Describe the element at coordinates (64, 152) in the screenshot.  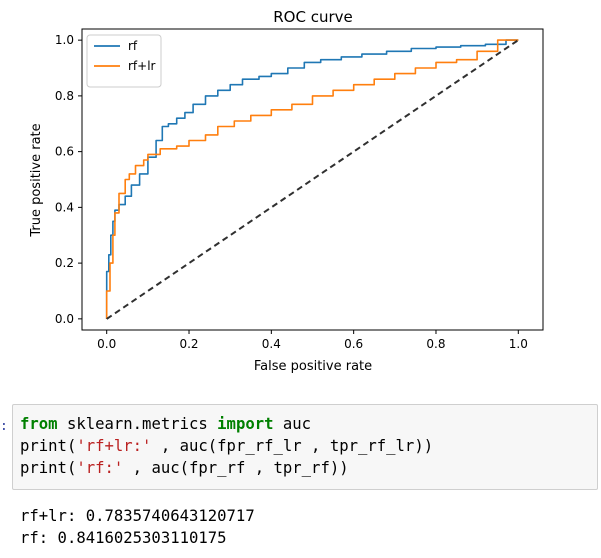
I see `y-tick-label: 0.6` at that location.